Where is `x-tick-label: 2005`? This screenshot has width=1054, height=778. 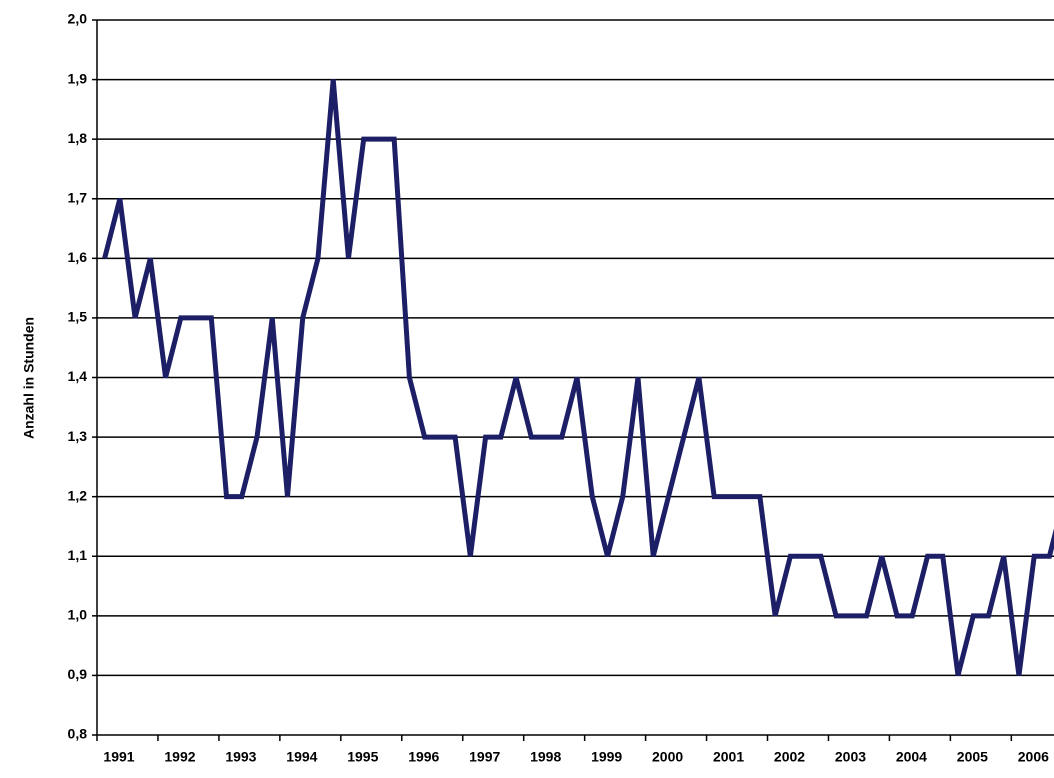
x-tick-label: 2005 is located at coordinates (972, 757).